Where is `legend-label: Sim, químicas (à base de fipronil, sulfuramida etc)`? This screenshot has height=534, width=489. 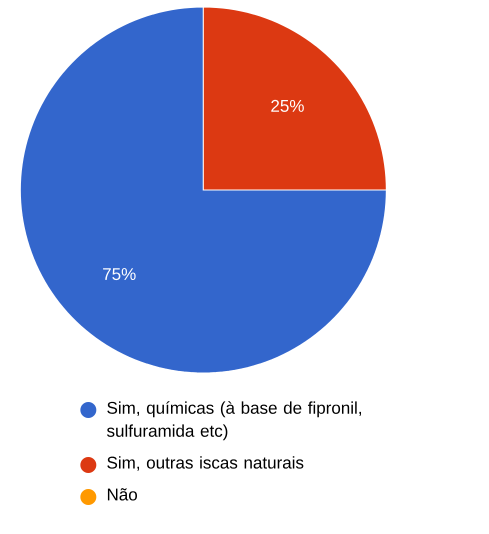
legend-label: Sim, químicas (à base de fipronil, sulfuramida etc) is located at coordinates (233, 420).